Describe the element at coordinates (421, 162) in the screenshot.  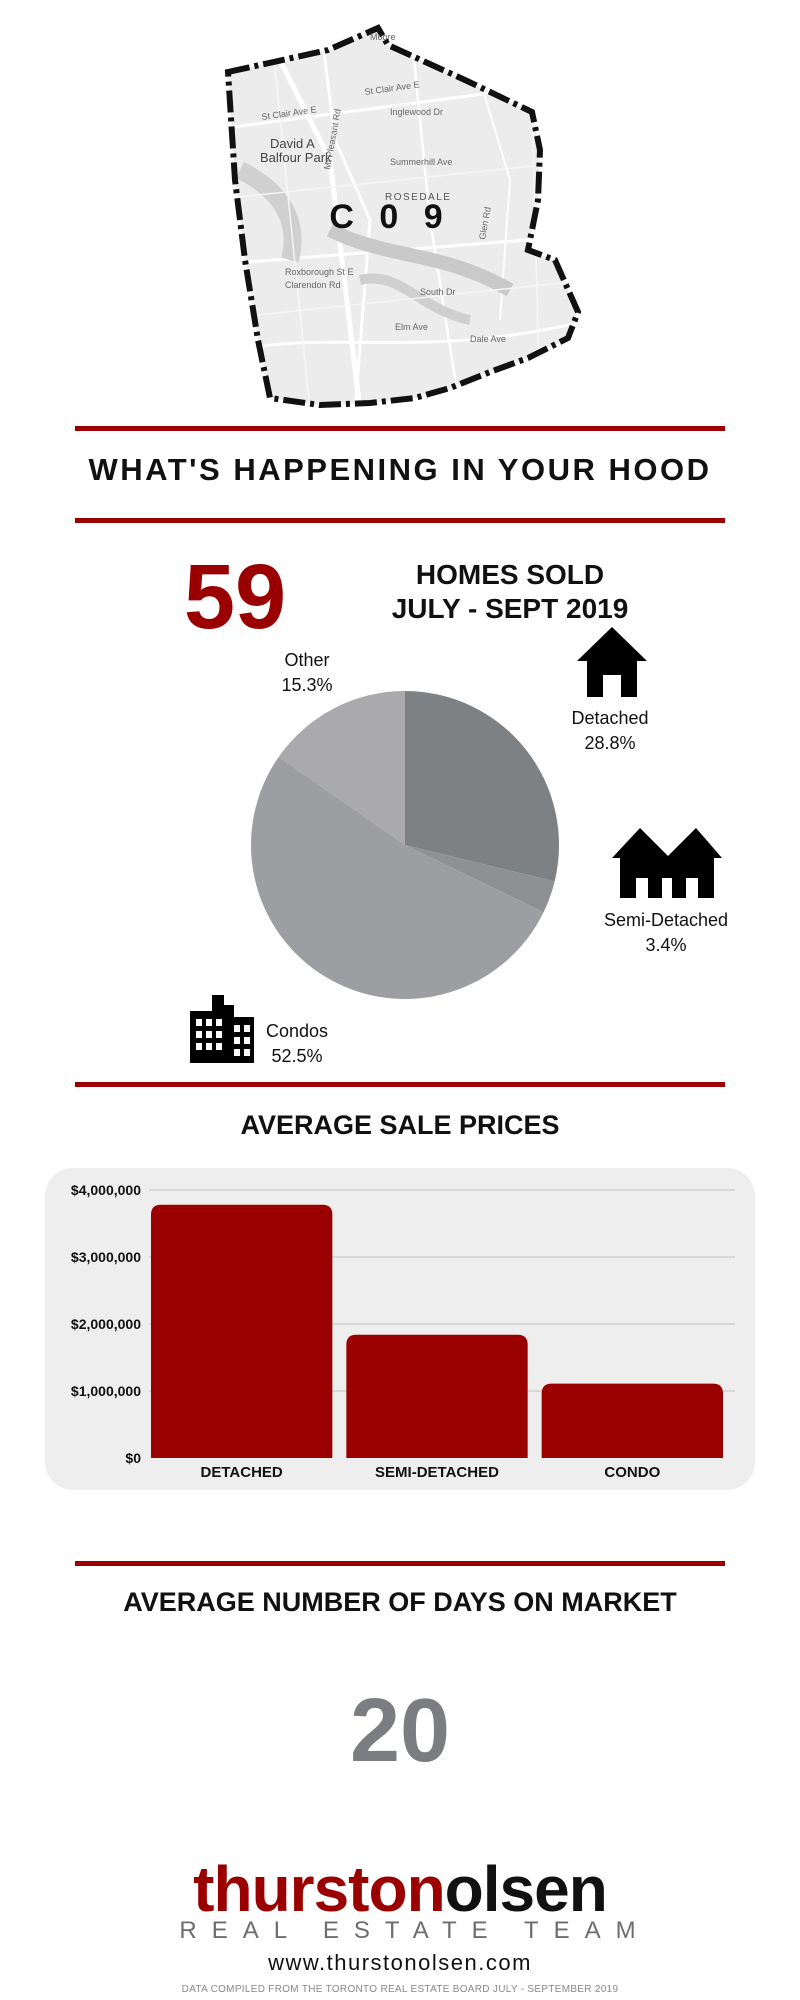
I see `map-street-label: Summerhill Ave` at that location.